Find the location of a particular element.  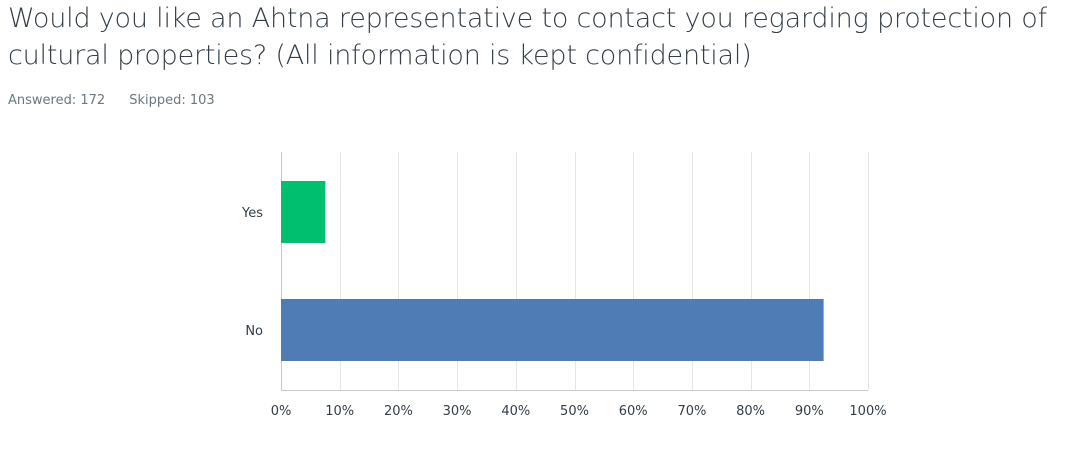

x-tick-label: 0% is located at coordinates (281, 411).